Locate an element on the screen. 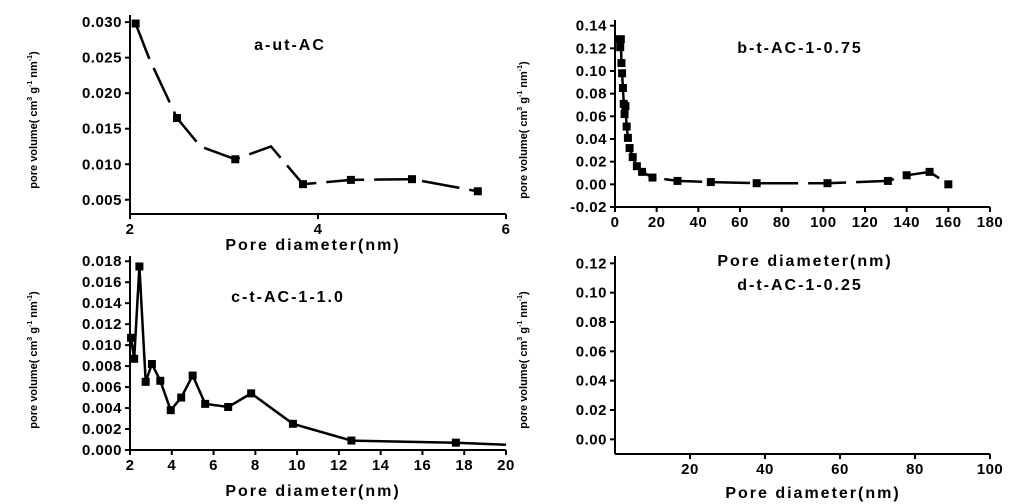 This screenshot has width=1013, height=504. panel-b-title: b-t-AC-1-0.75 is located at coordinates (800, 48).